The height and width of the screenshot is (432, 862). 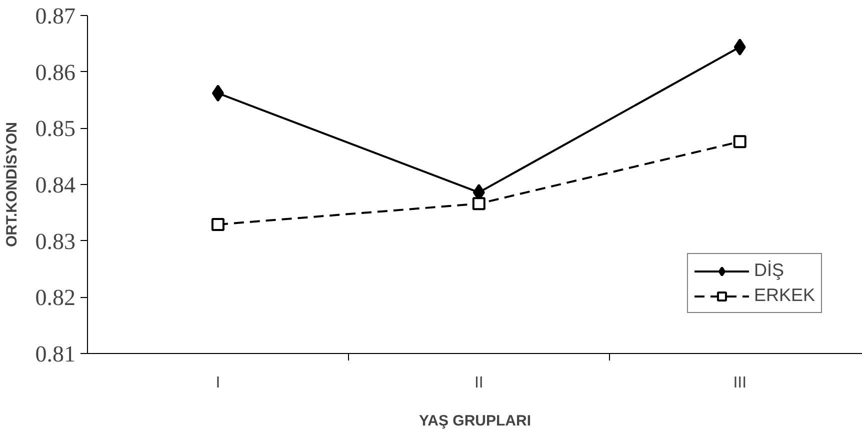 What do you see at coordinates (55, 241) in the screenshot?
I see `y-tick-label: 0.83` at bounding box center [55, 241].